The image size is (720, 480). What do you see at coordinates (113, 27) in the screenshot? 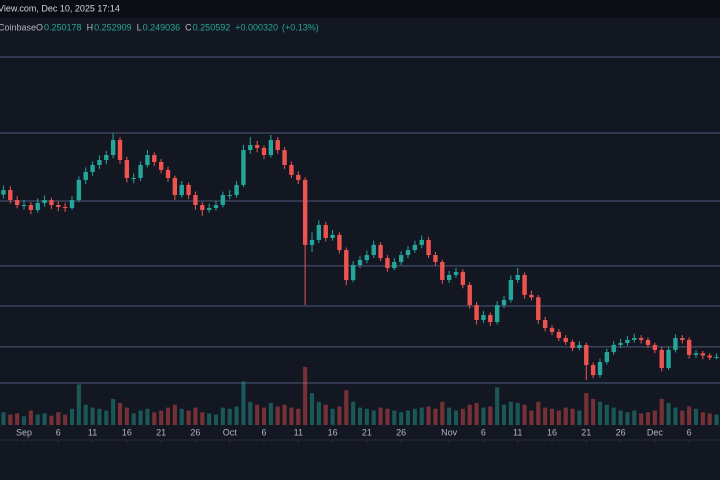
I see `legend-value: 0.252909` at bounding box center [113, 27].